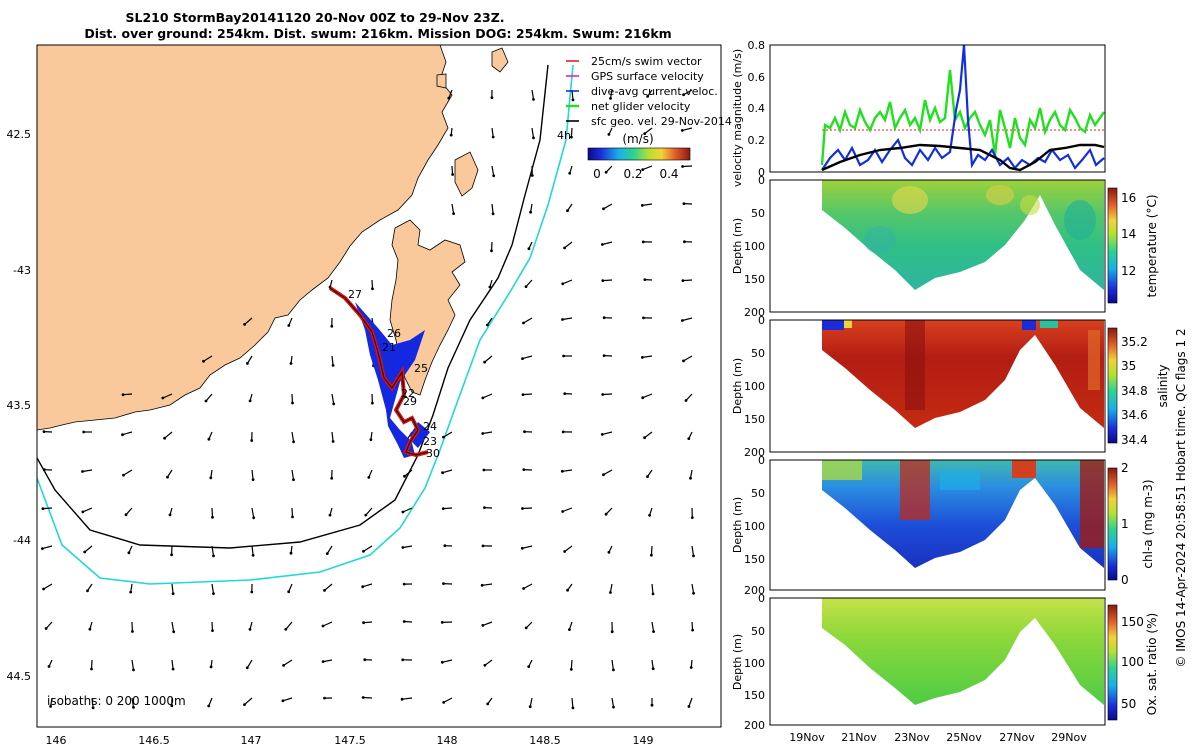 The width and height of the screenshot is (1200, 750). Describe the element at coordinates (758, 631) in the screenshot. I see `oxygen-ytick: 50` at that location.